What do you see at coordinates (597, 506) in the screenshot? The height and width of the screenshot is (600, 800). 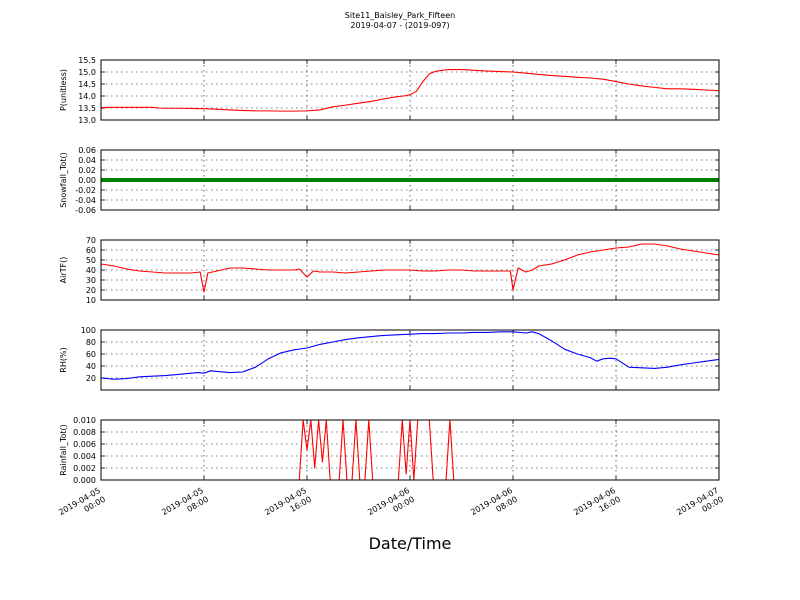 I see `x-tick-label: 2019-04-0616:00` at bounding box center [597, 506].